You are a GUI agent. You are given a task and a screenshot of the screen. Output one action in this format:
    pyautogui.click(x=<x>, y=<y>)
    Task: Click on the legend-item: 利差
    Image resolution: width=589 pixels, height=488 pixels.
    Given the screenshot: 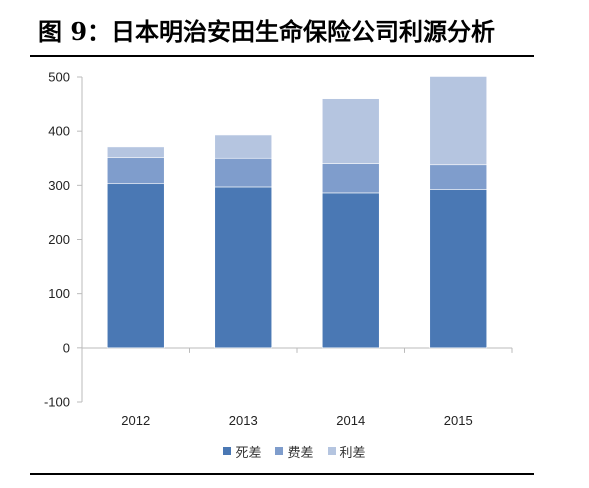 What is the action you would take?
    pyautogui.click(x=346, y=451)
    